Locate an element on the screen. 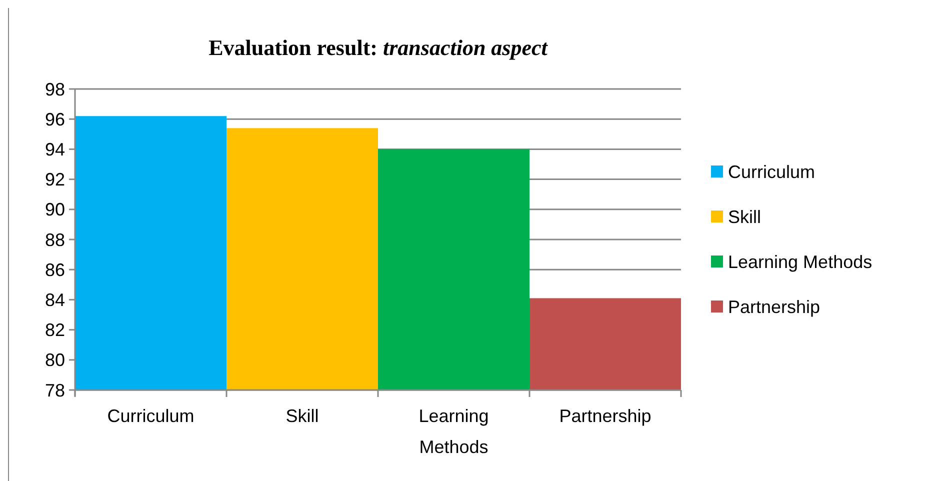 This screenshot has width=933, height=481. legend-label: Partnership is located at coordinates (774, 306).